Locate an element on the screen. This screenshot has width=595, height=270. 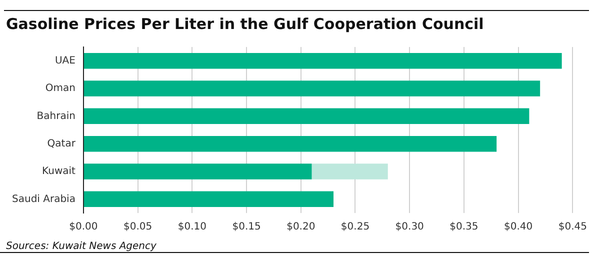
x-tick-label: $0.30 is located at coordinates (409, 227).